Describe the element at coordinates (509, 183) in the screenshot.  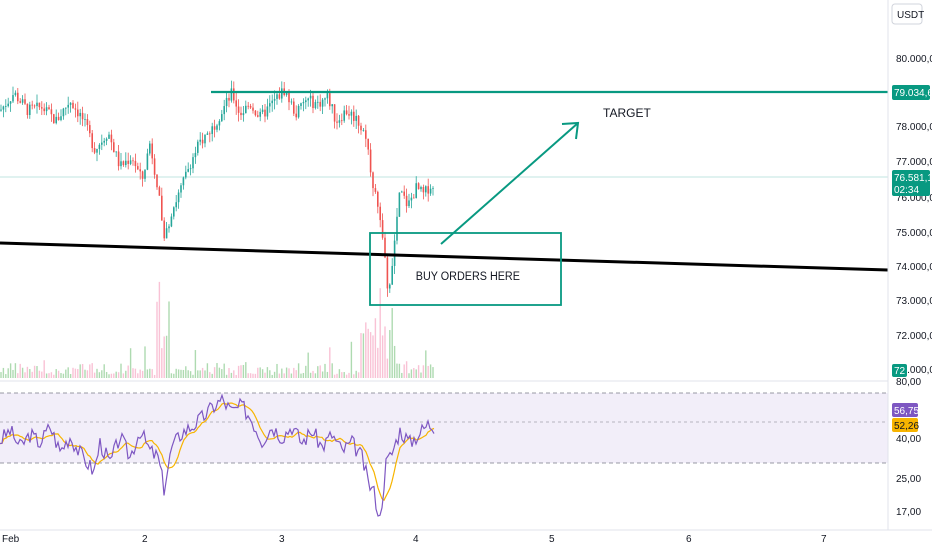
I see `target-arrow-line` at that location.